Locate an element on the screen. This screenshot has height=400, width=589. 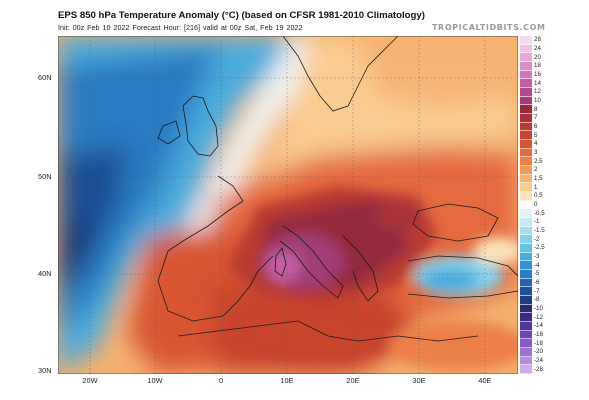
lon-label-10w: 10W is located at coordinates (155, 380).